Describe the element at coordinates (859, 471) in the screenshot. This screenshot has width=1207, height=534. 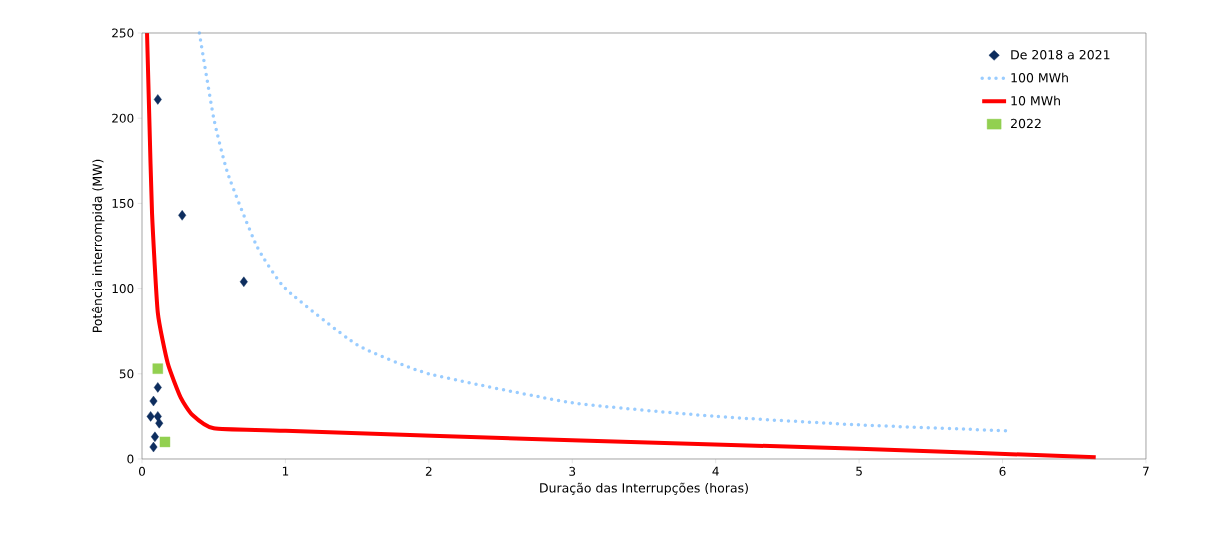
I see `x-tick-label: 5` at that location.